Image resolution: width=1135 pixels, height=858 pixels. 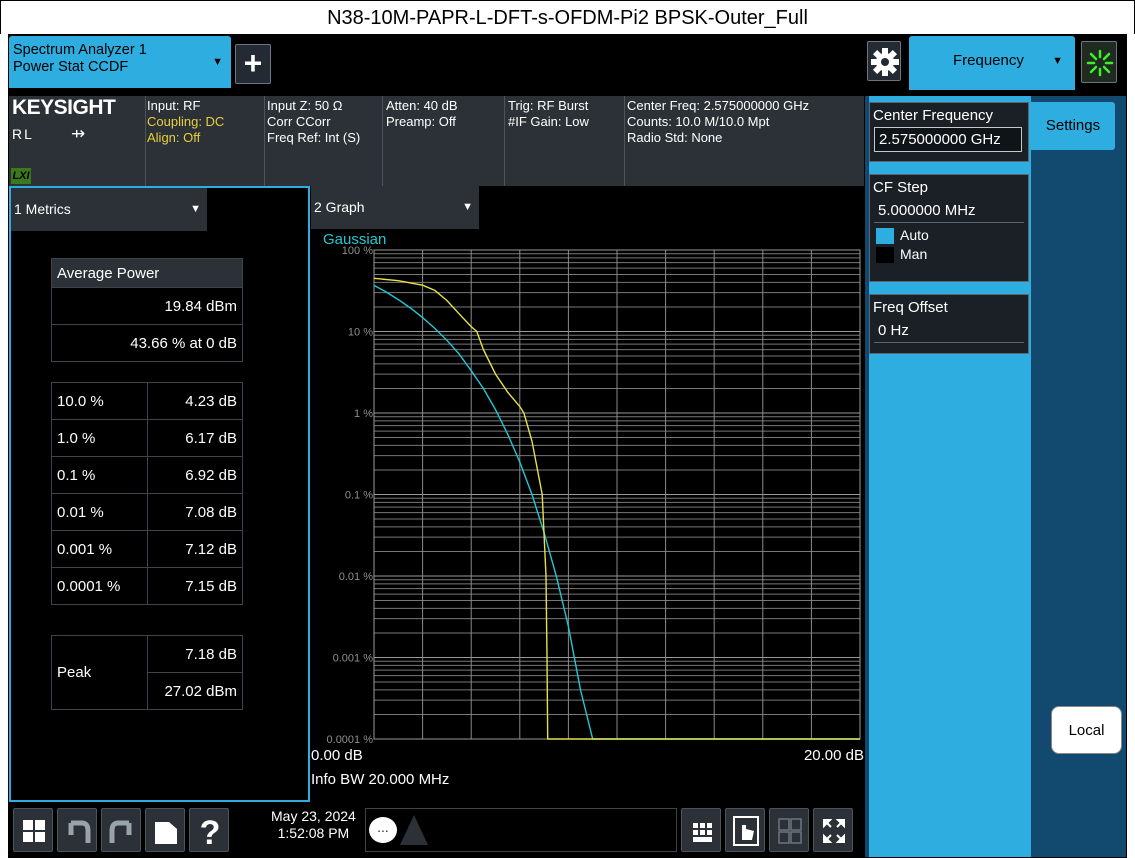 I want to click on center-frequency-control: Center Frequency 2.575000000 GHz, so click(x=949, y=132).